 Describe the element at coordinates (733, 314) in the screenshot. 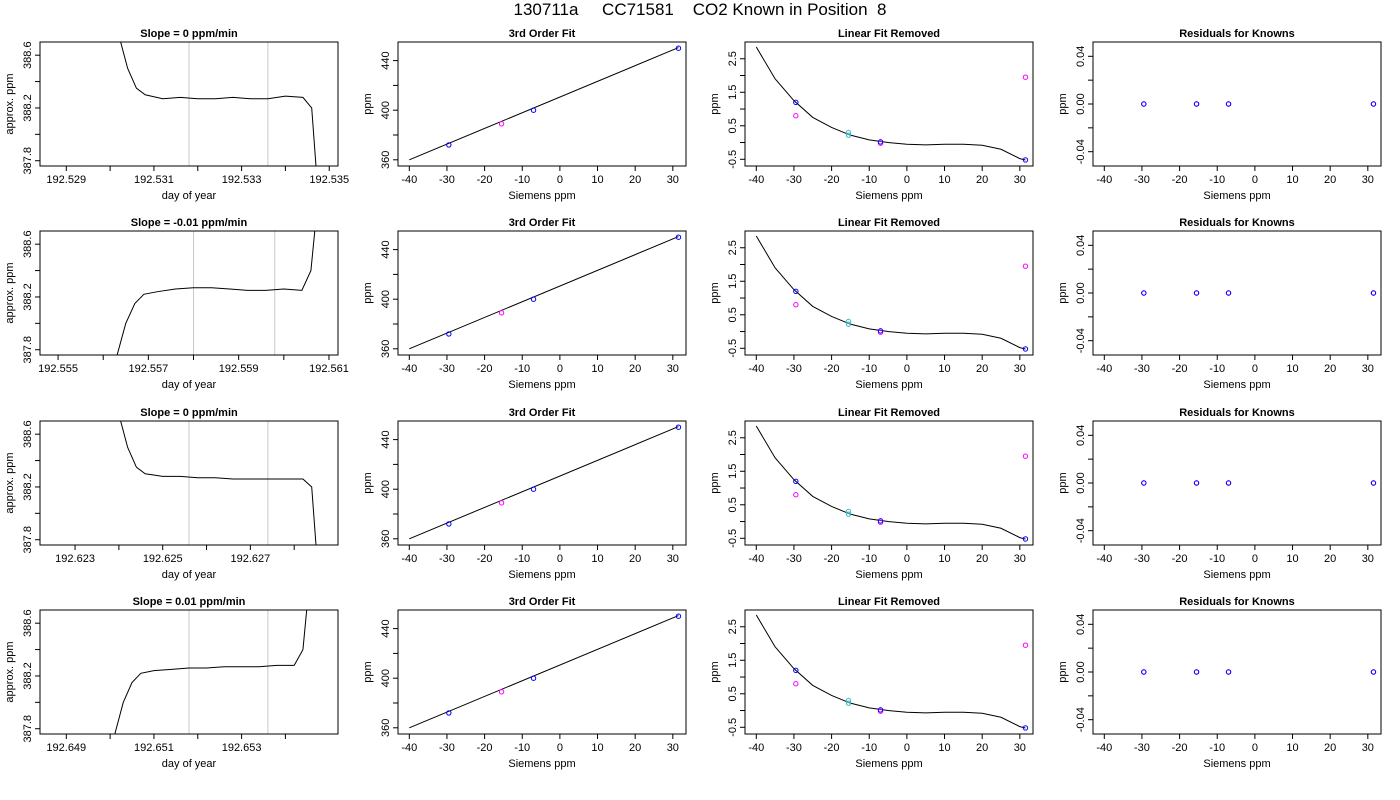

I see `y-tick-label: 0.5` at that location.